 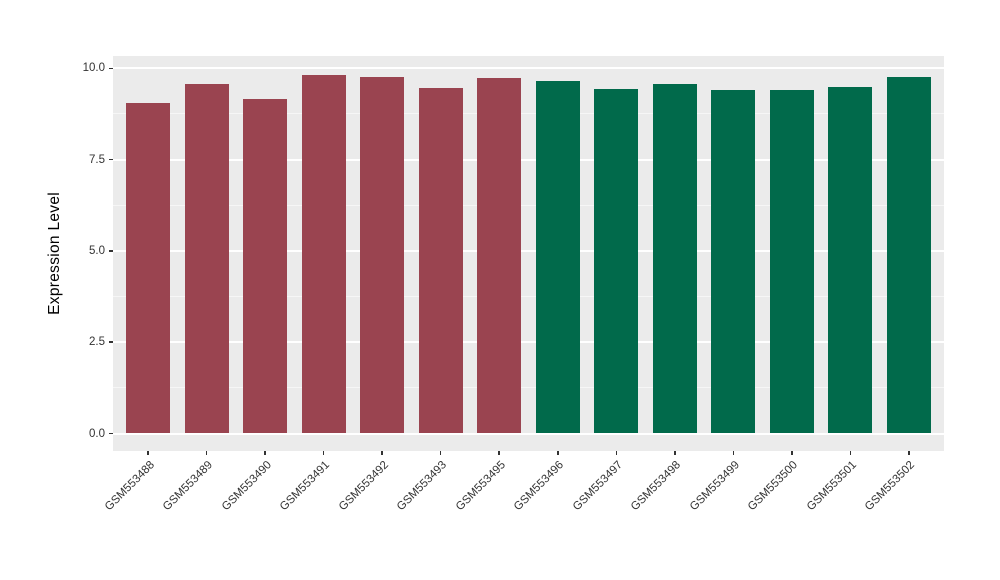 I want to click on bar-GSM553498, so click(x=674, y=259).